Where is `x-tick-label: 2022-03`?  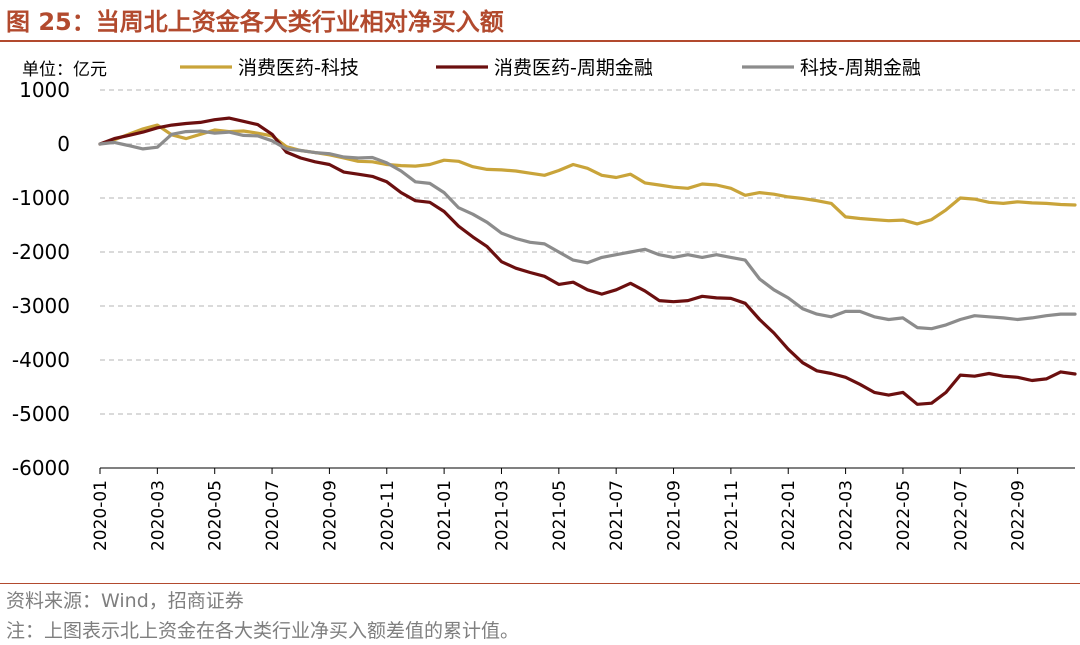
x-tick-label: 2022-03 is located at coordinates (847, 515).